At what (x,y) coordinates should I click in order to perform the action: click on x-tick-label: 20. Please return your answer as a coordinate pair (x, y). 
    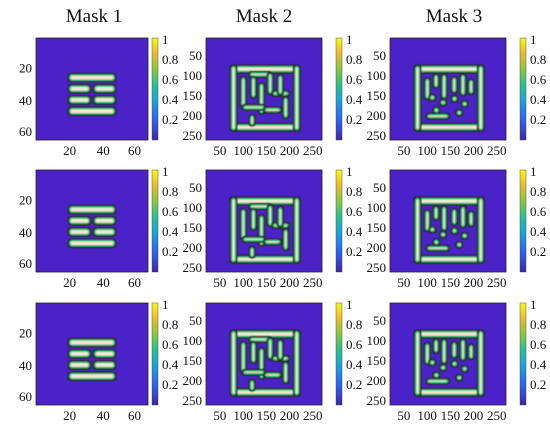
    Looking at the image, I should click on (69, 150).